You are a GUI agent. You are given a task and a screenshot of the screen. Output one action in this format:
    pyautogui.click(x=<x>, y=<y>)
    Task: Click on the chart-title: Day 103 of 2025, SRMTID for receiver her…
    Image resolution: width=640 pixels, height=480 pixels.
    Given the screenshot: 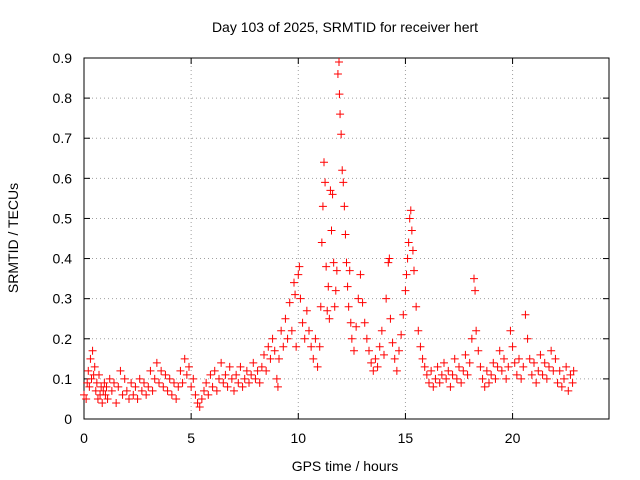 What is the action you would take?
    pyautogui.click(x=345, y=27)
    